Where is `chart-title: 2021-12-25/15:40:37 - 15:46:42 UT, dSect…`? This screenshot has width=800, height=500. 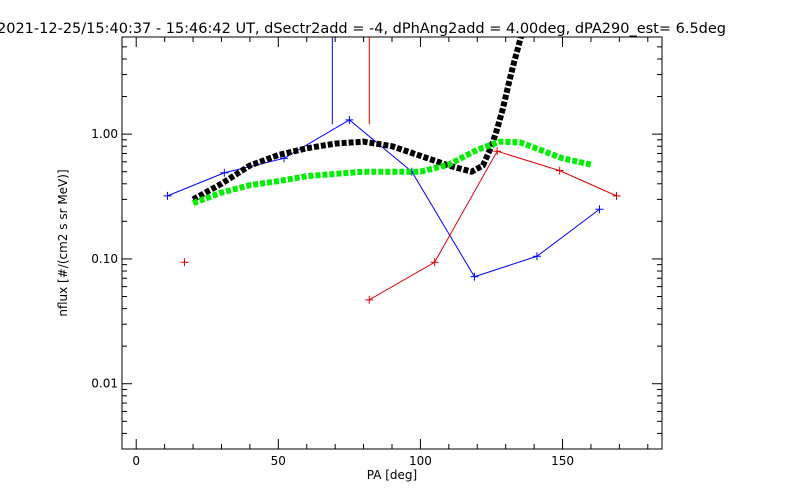 chart-title: 2021-12-25/15:40:37 - 15:46:42 UT, dSect… is located at coordinates (363, 29).